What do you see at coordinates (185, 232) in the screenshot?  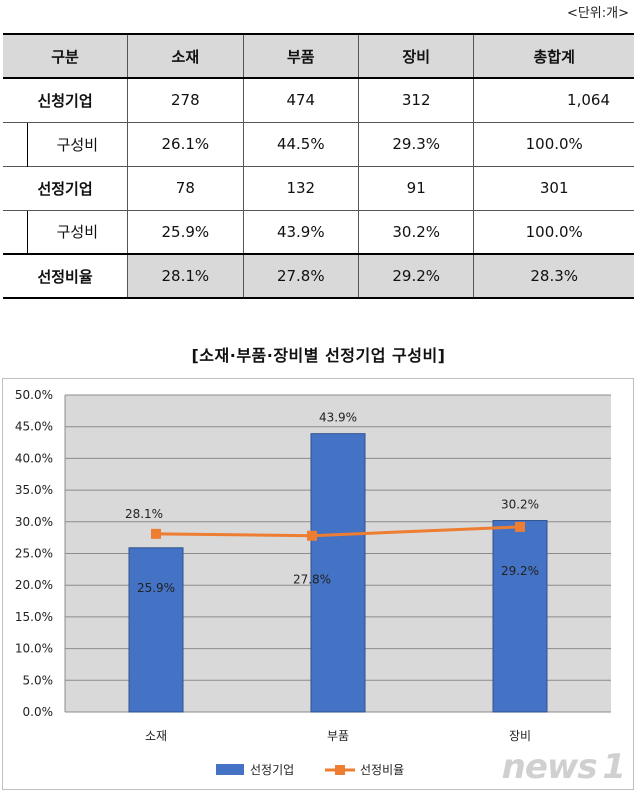 I see `cell: 25.9%` at bounding box center [185, 232].